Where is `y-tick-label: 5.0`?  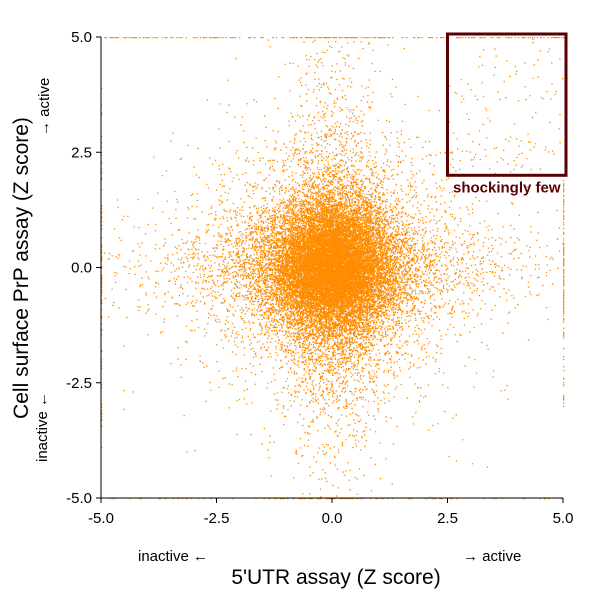 y-tick-label: 5.0 is located at coordinates (81, 37).